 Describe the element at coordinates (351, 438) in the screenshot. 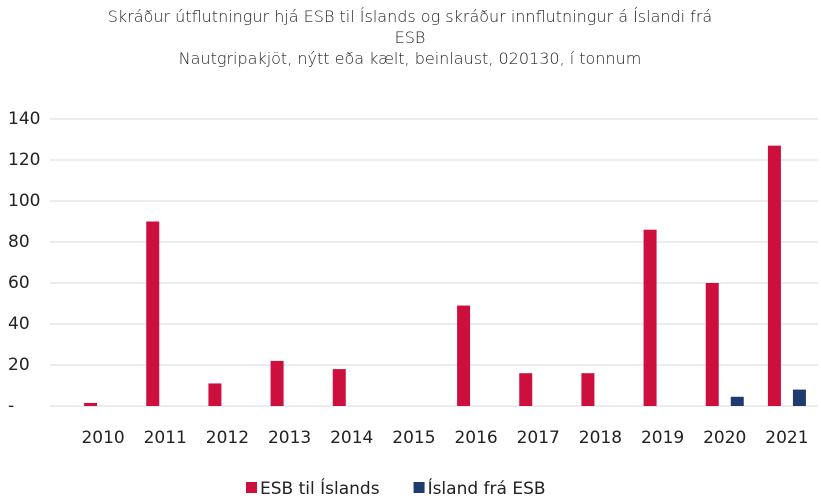

I see `x-tick-label: 2014` at that location.